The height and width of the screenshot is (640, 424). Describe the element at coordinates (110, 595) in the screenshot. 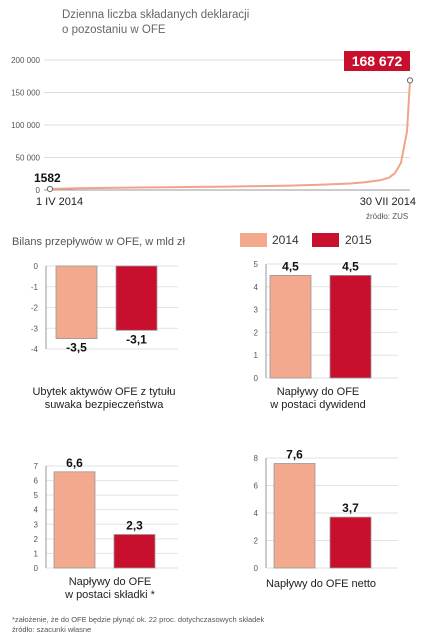

I see `caption-skladka-line2: w postaci składki *` at that location.